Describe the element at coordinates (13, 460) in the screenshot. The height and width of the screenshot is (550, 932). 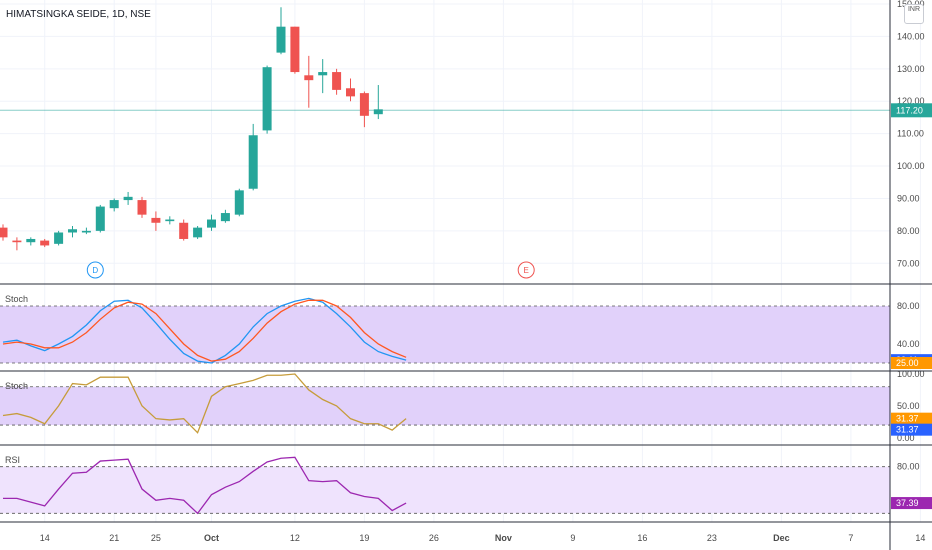
I see `rsi-pane-title: RSI` at that location.